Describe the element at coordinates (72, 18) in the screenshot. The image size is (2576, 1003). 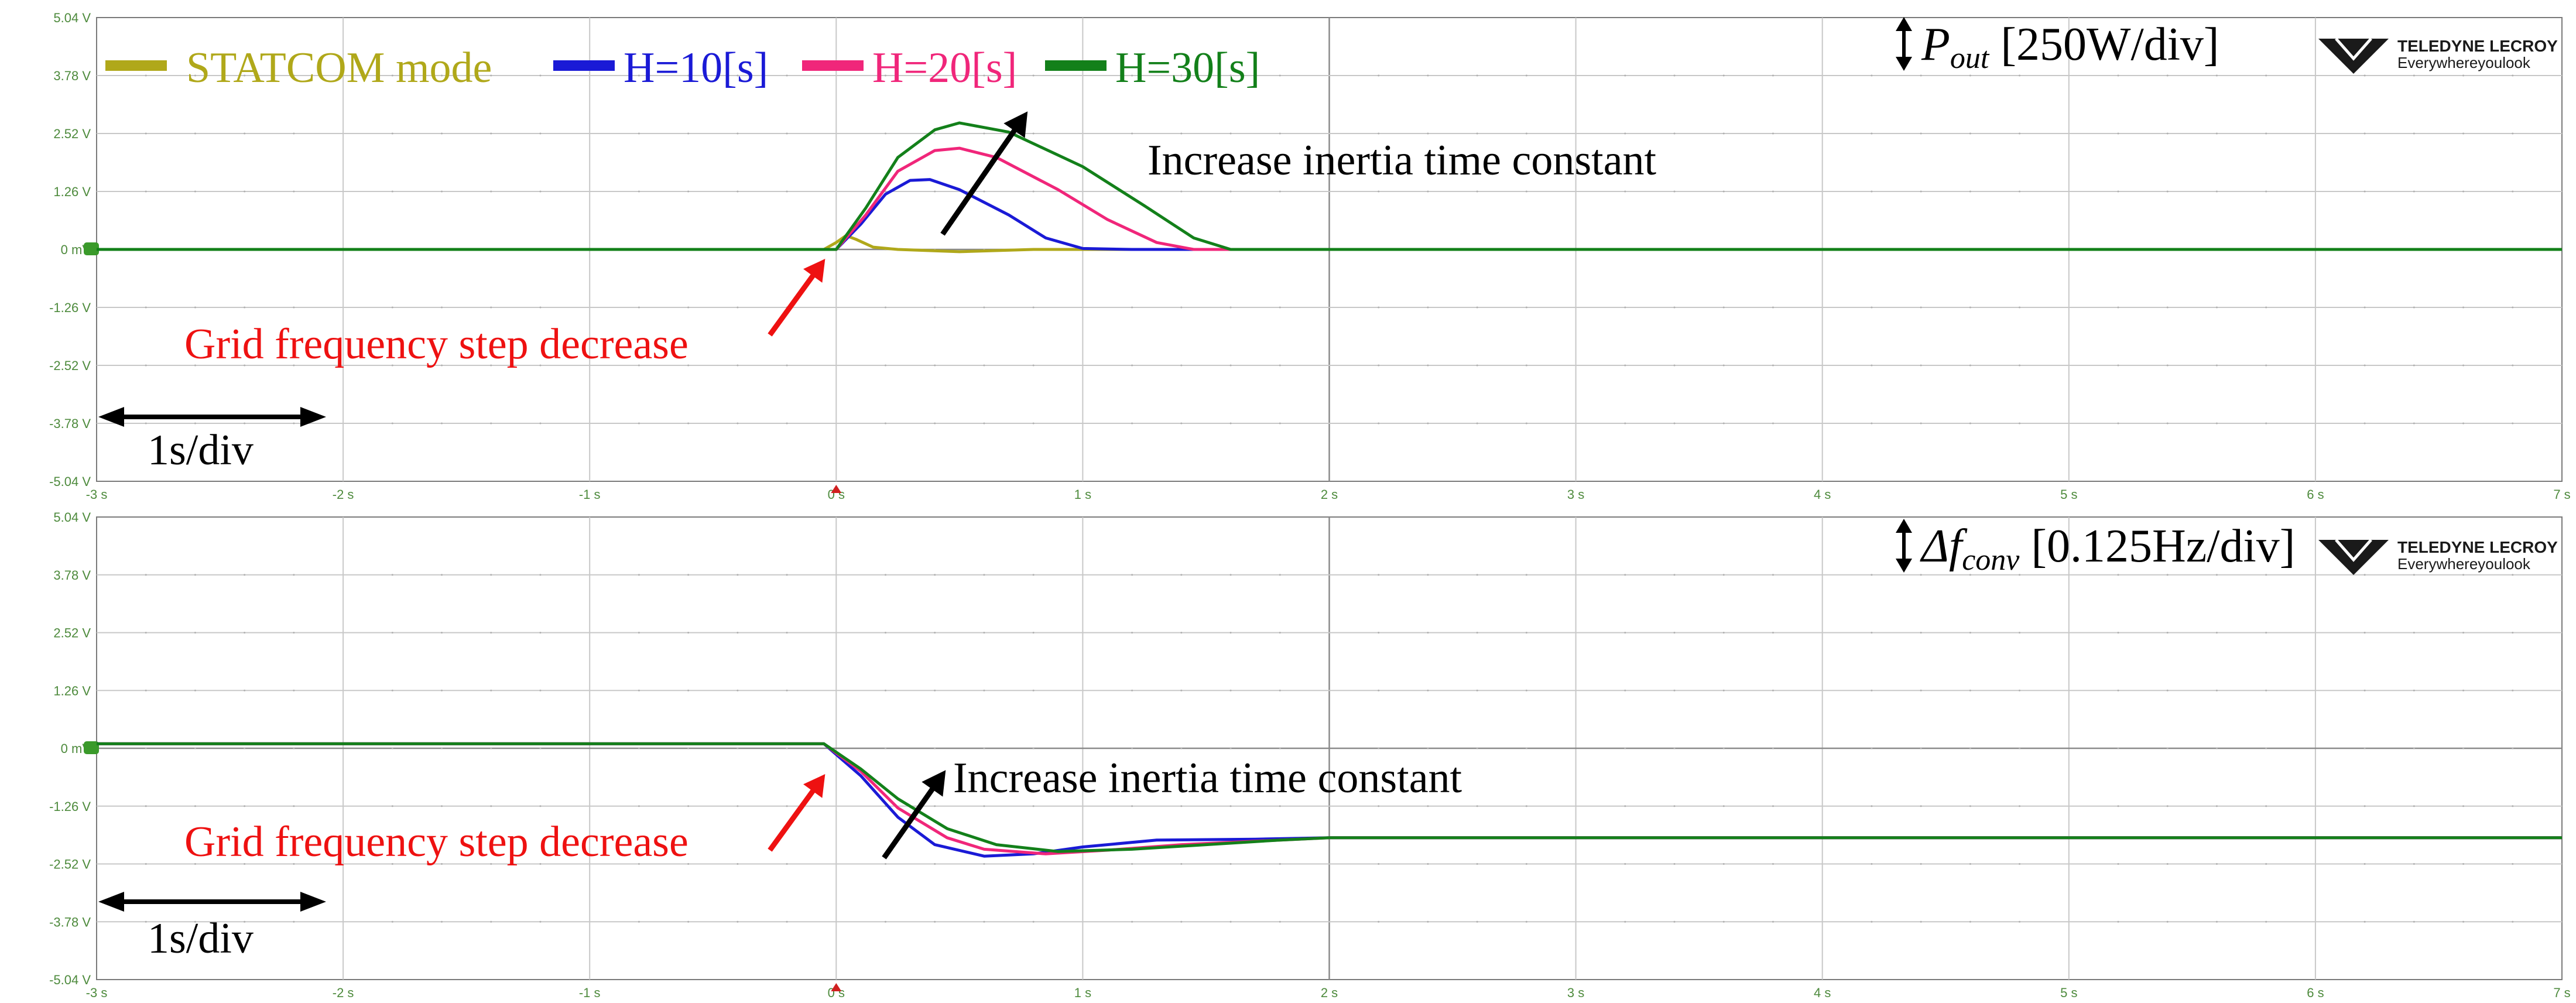
I see `y-tick-label: 5.04 V` at that location.